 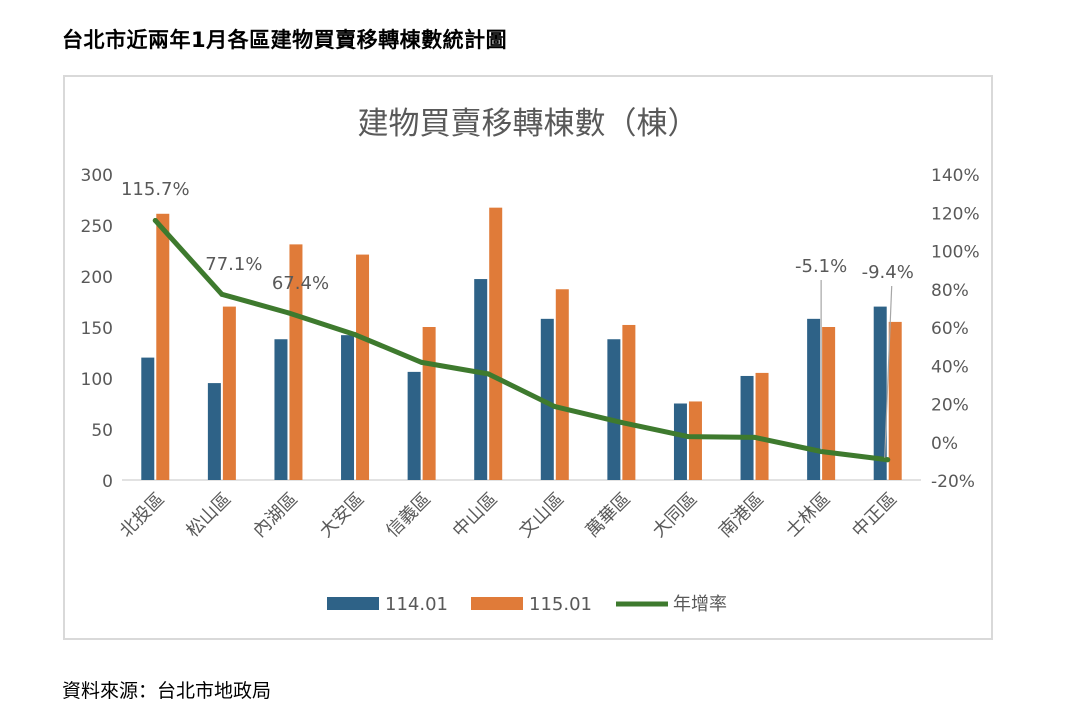 I want to click on y-left-tick-label: 150, so click(x=97, y=329).